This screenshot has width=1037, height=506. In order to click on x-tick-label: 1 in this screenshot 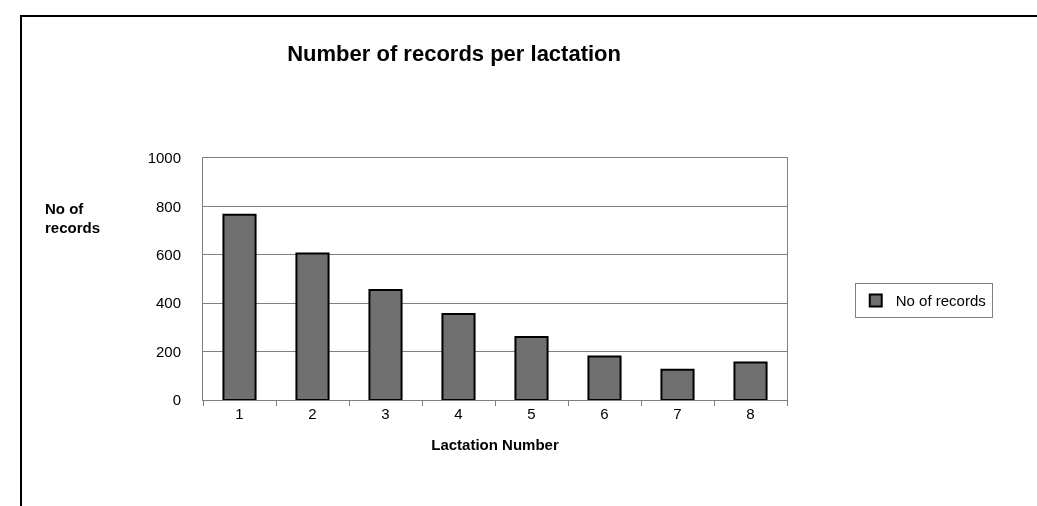, I will do `click(239, 413)`.